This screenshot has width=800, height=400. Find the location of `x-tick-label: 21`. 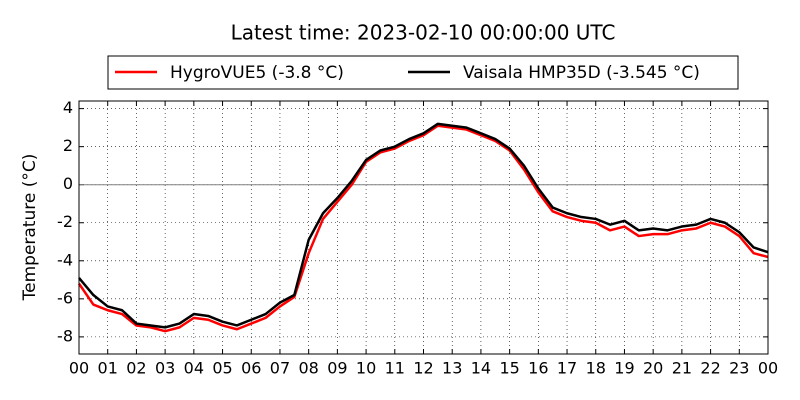

x-tick-label: 21 is located at coordinates (682, 368).